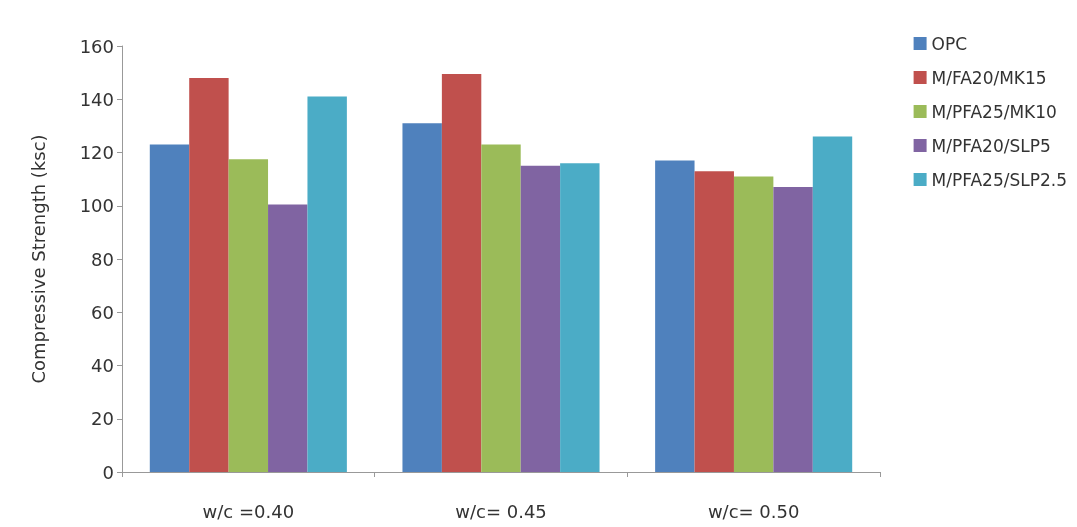  Describe the element at coordinates (994, 111) in the screenshot. I see `legend-label: M/PFA25/MK10` at that location.